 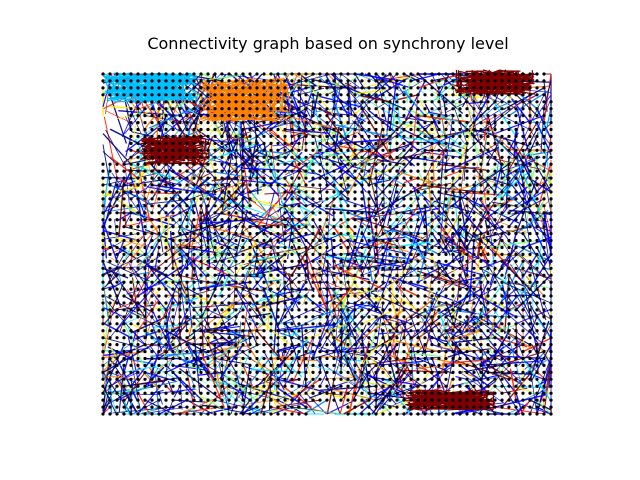 I want to click on cluster-edge-upper-left, so click(x=181, y=152).